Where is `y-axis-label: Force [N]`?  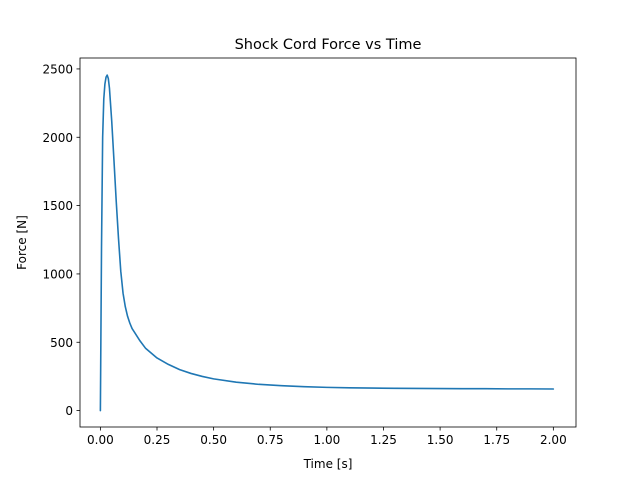 y-axis-label: Force [N] is located at coordinates (22, 242).